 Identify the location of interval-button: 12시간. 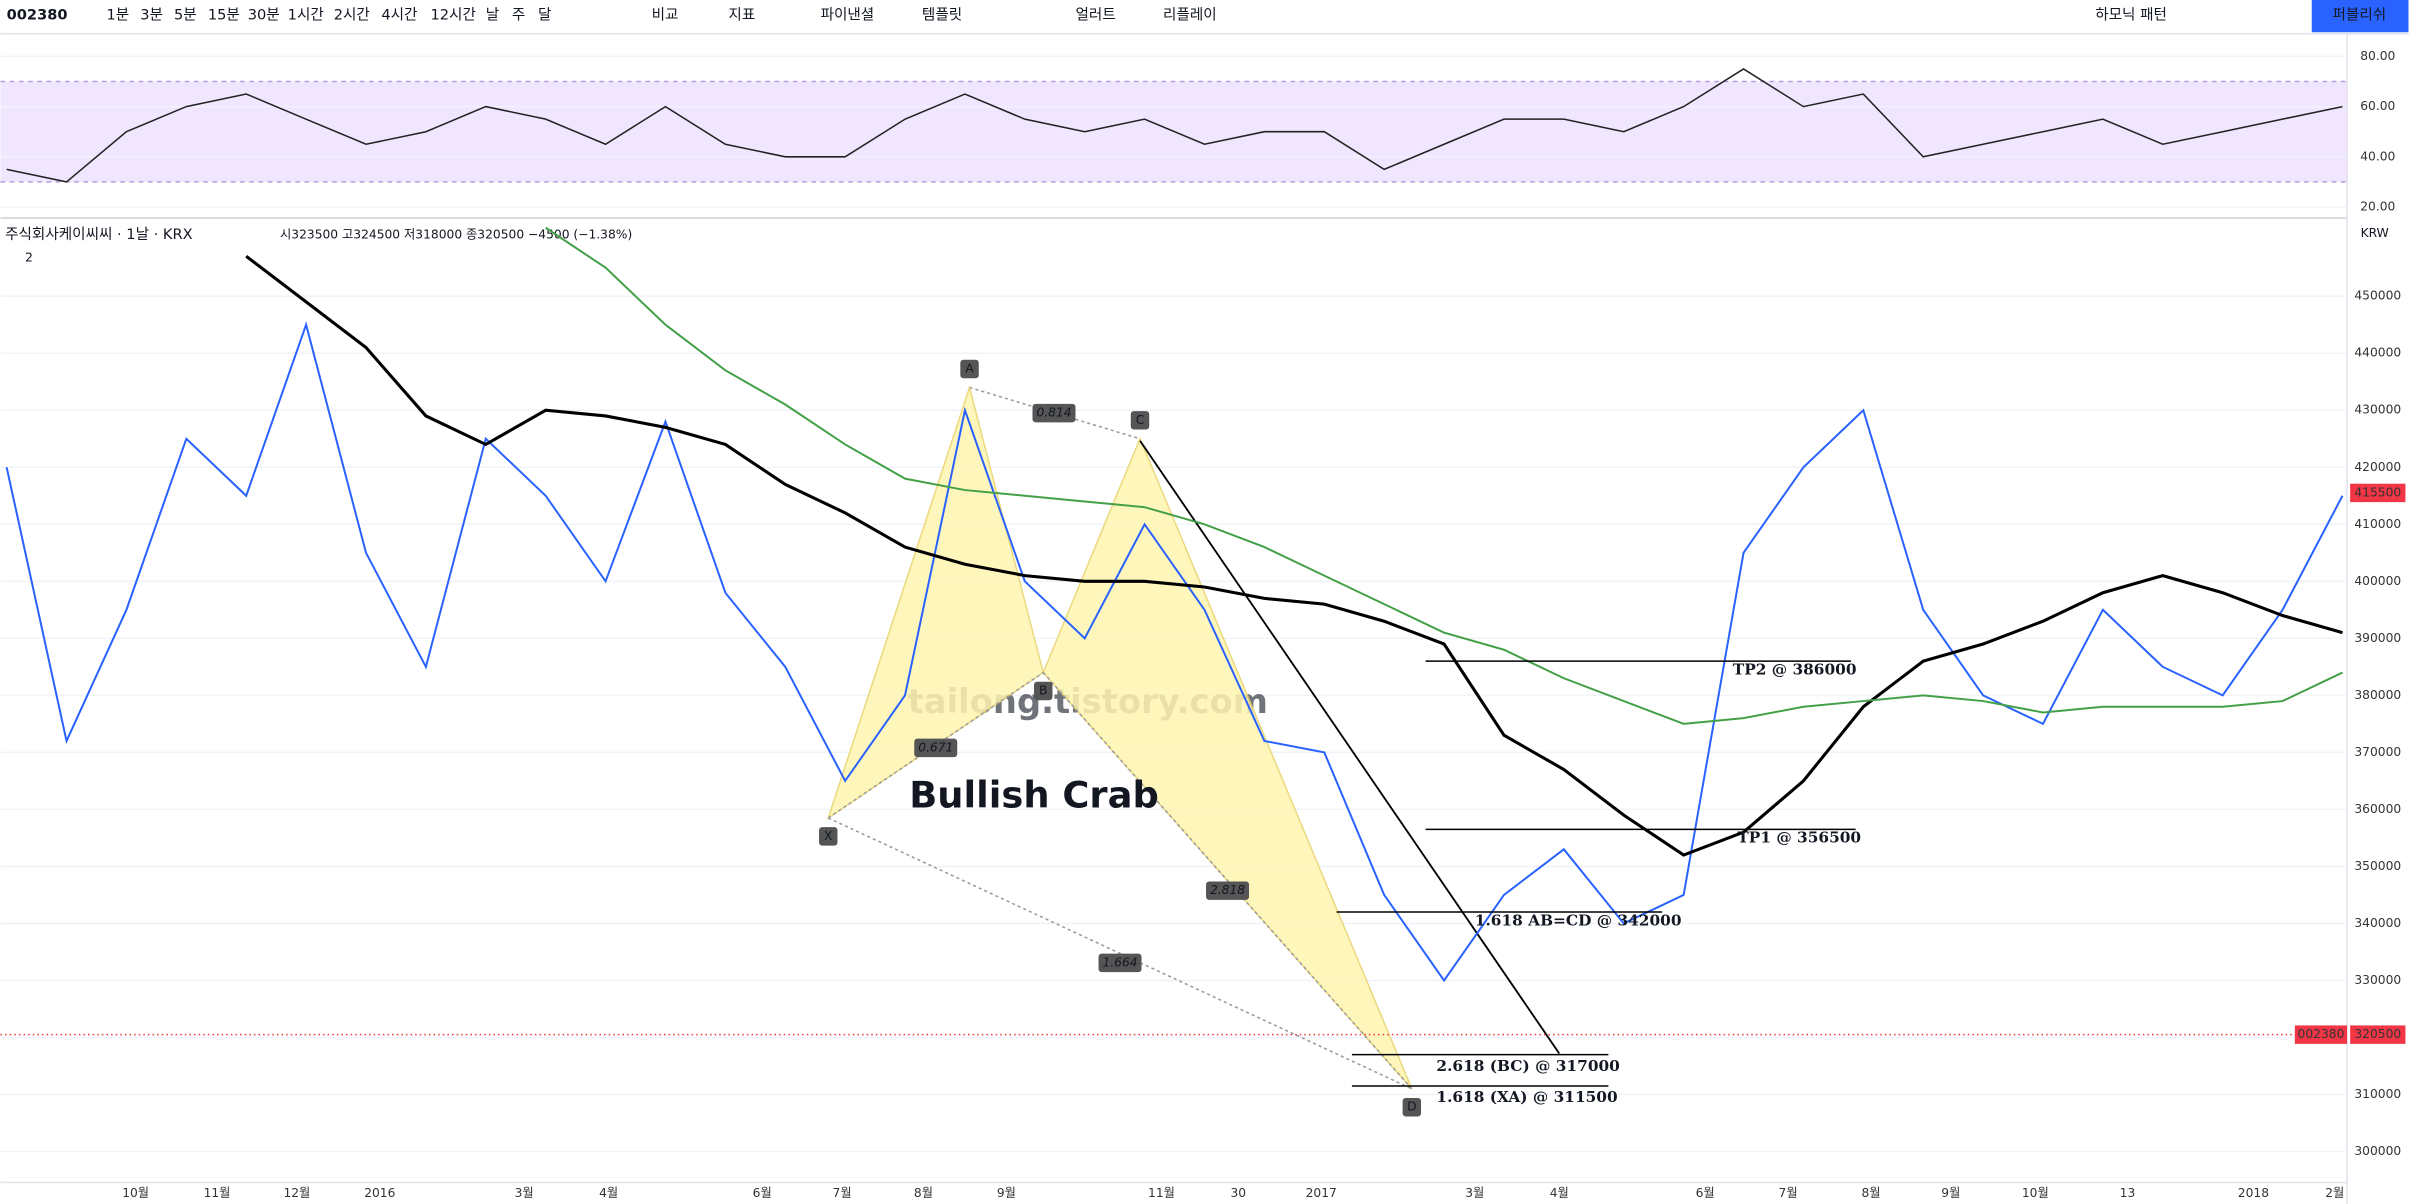
(453, 14).